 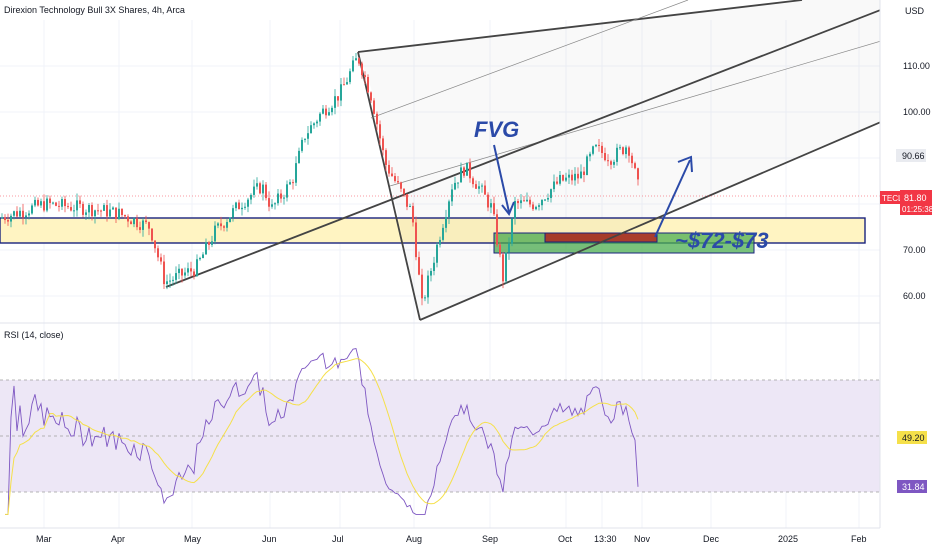 What do you see at coordinates (788, 539) in the screenshot?
I see `time-label: 2025` at bounding box center [788, 539].